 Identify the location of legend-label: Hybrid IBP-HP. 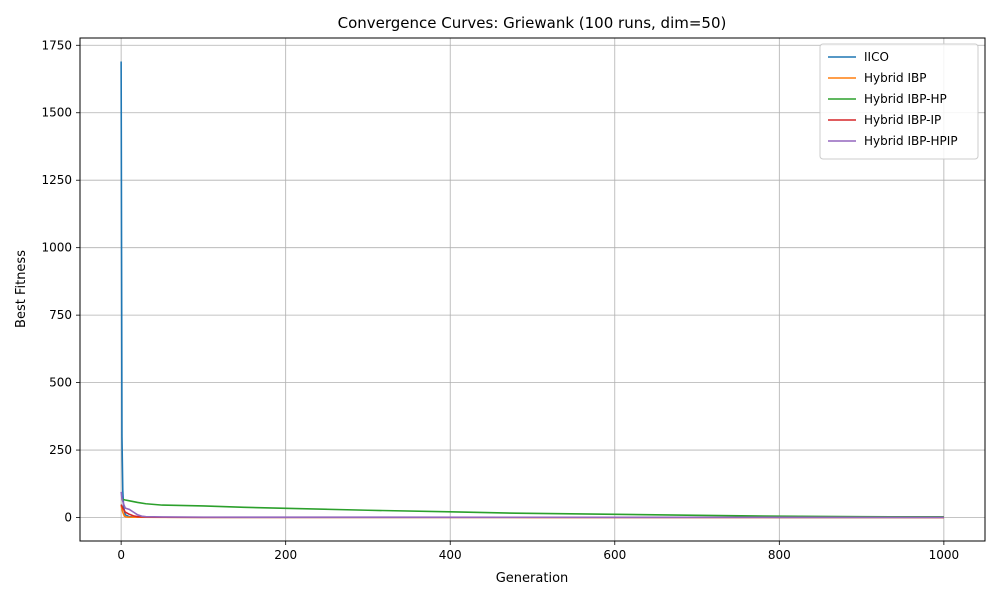
(905, 99).